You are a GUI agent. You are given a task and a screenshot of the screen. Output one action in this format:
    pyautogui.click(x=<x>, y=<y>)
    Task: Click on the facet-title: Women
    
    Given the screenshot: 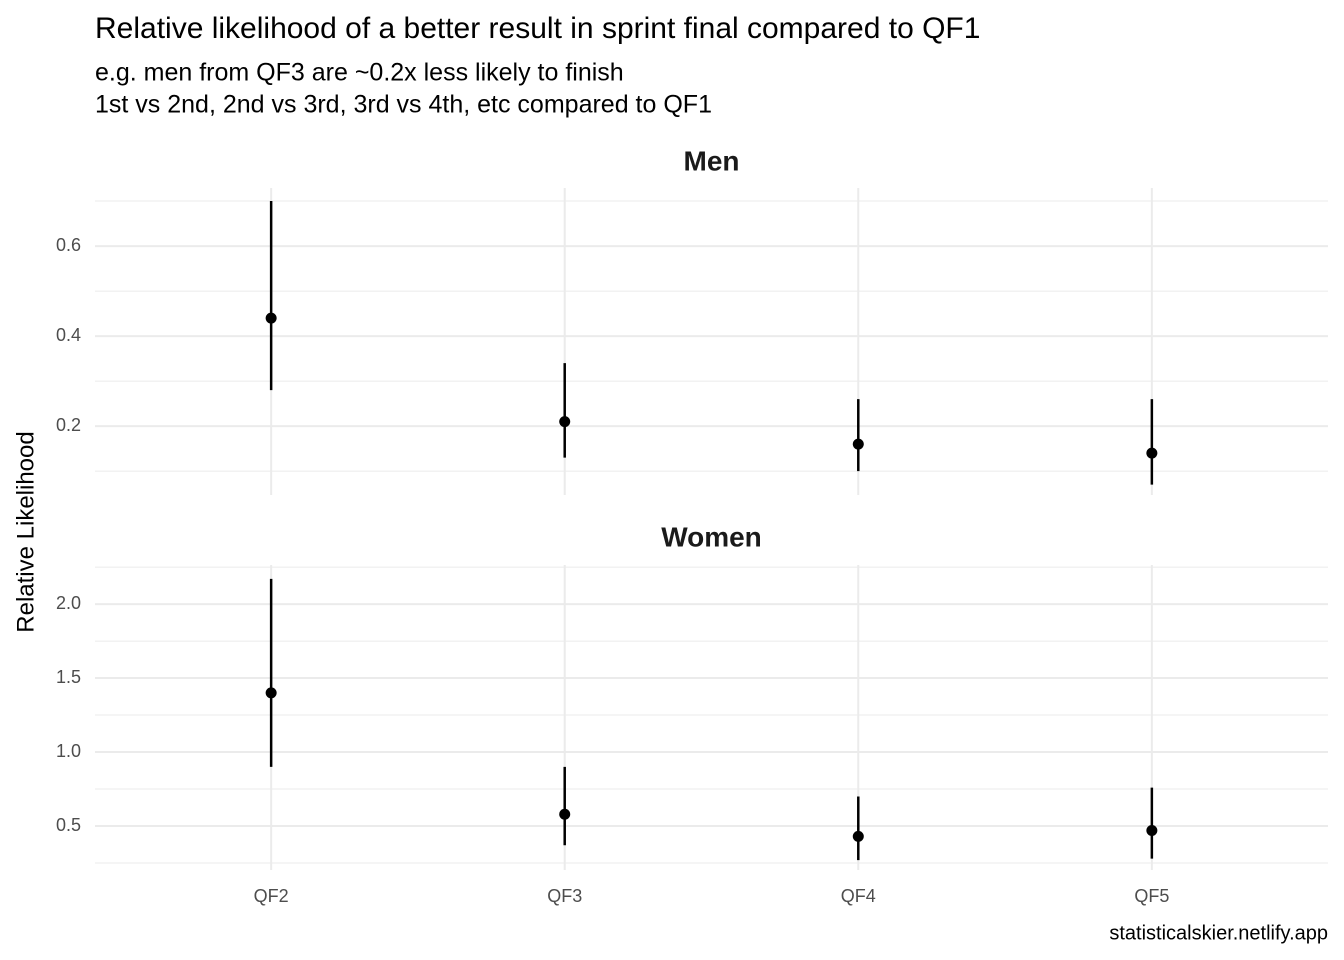 What is the action you would take?
    pyautogui.click(x=711, y=536)
    